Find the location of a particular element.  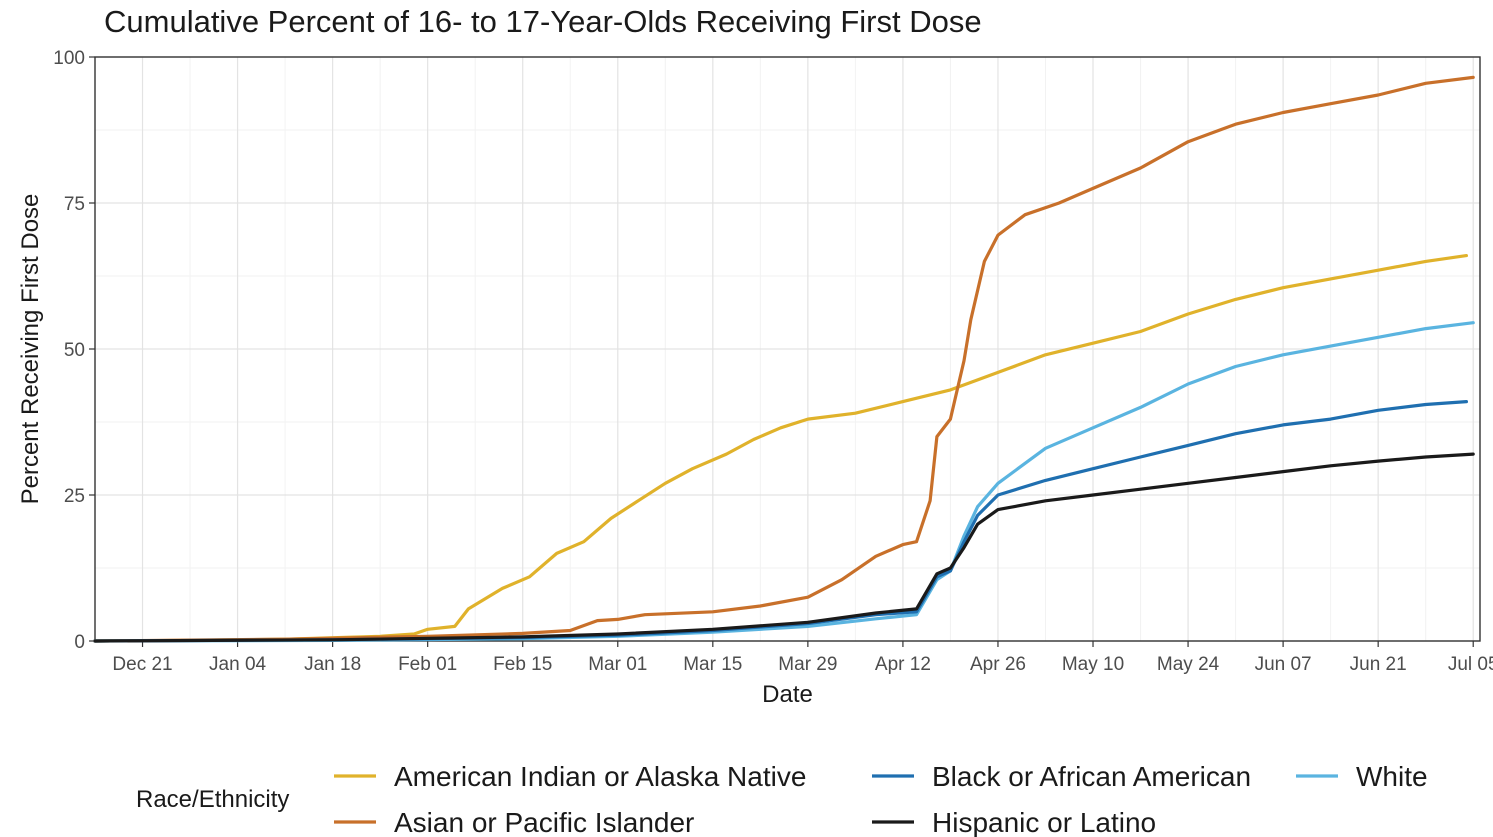

y-tick-label: 25 is located at coordinates (74, 496).